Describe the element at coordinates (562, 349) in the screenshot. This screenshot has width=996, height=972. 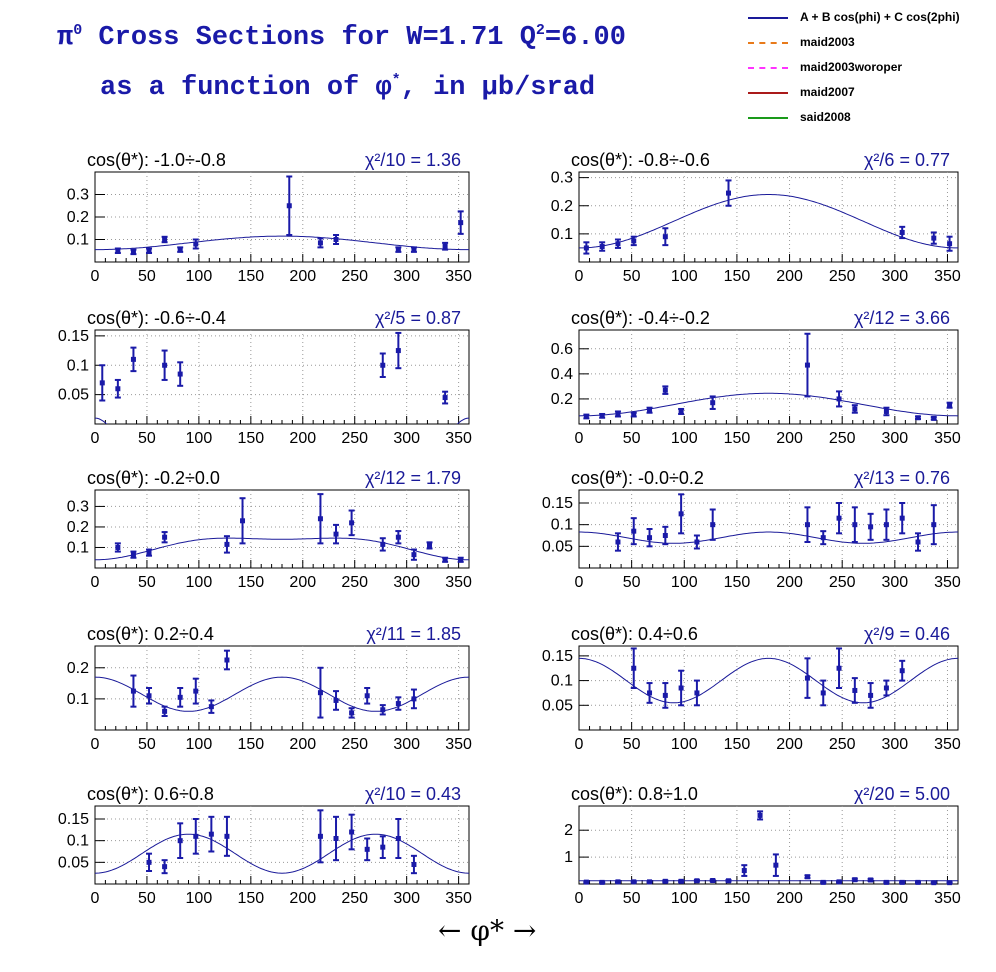
I see `y-tick-label: 0.6` at that location.